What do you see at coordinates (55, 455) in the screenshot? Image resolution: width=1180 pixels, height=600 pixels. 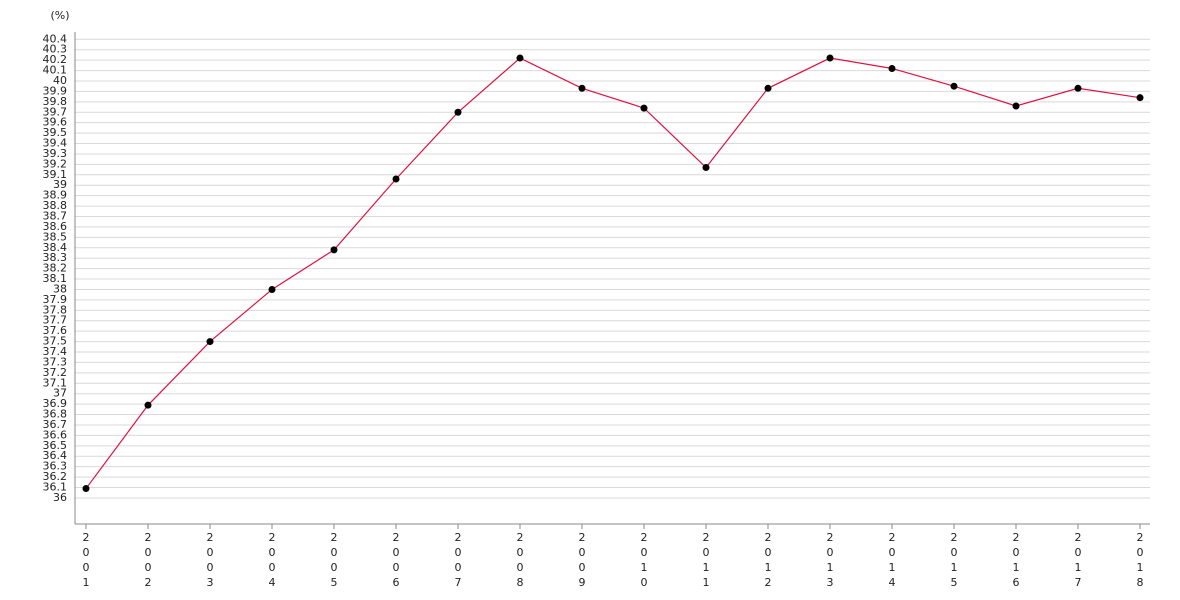 I see `y-tick-label: 36.4` at bounding box center [55, 455].